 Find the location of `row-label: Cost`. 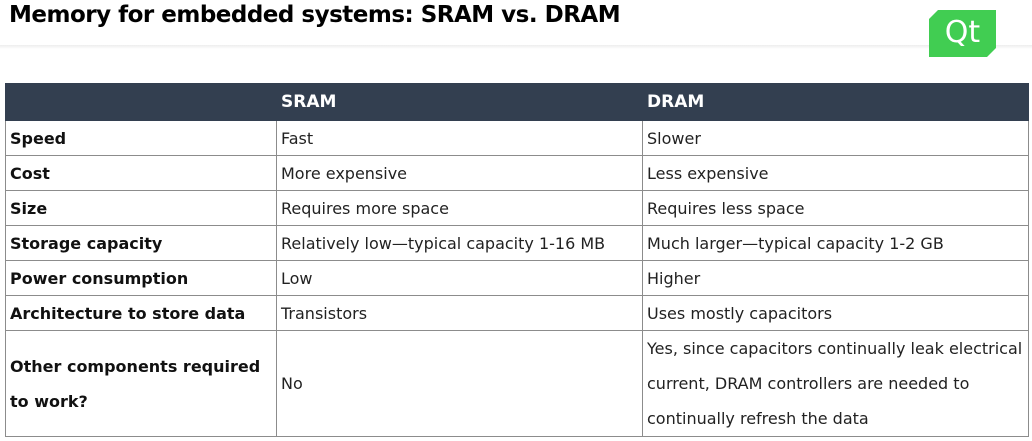

row-label: Cost is located at coordinates (141, 173).